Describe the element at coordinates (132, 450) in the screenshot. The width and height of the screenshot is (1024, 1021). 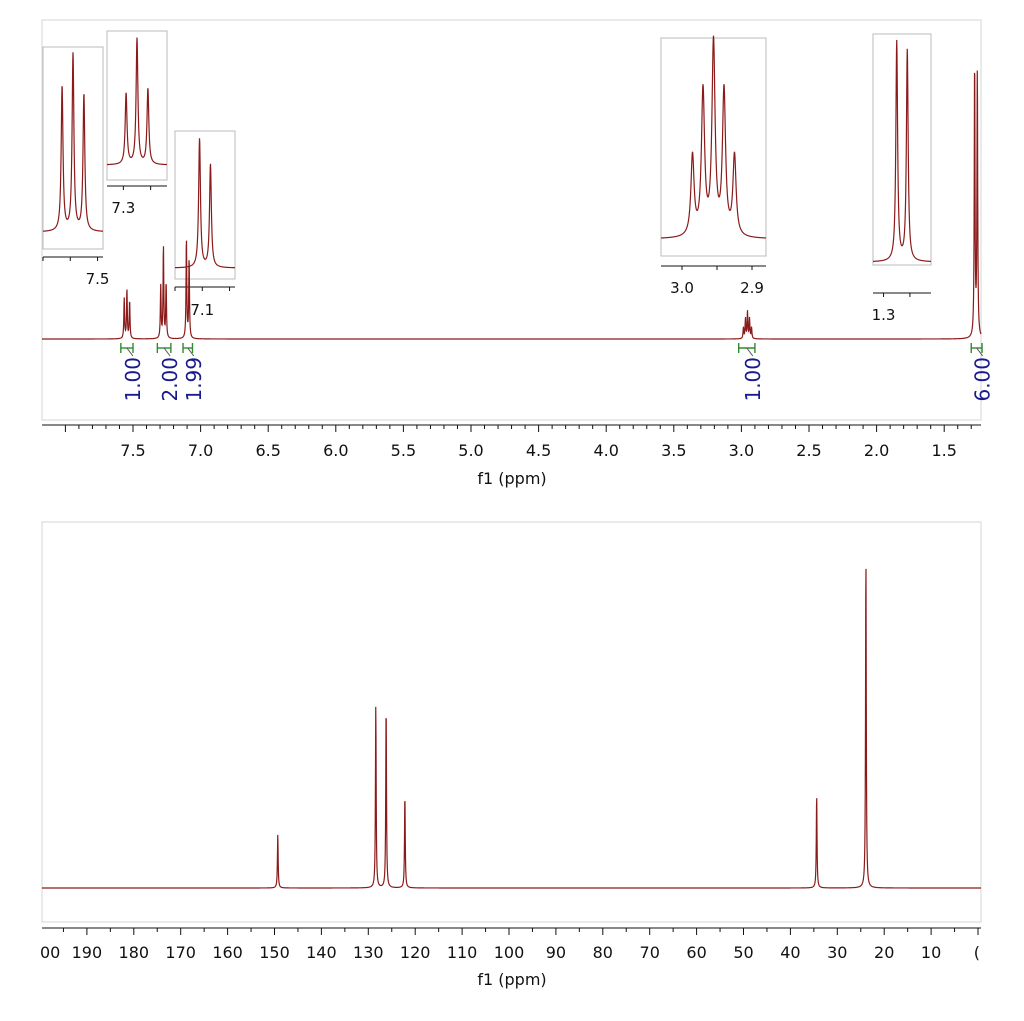
I see `h1-x-tick-label: 7.5` at that location.